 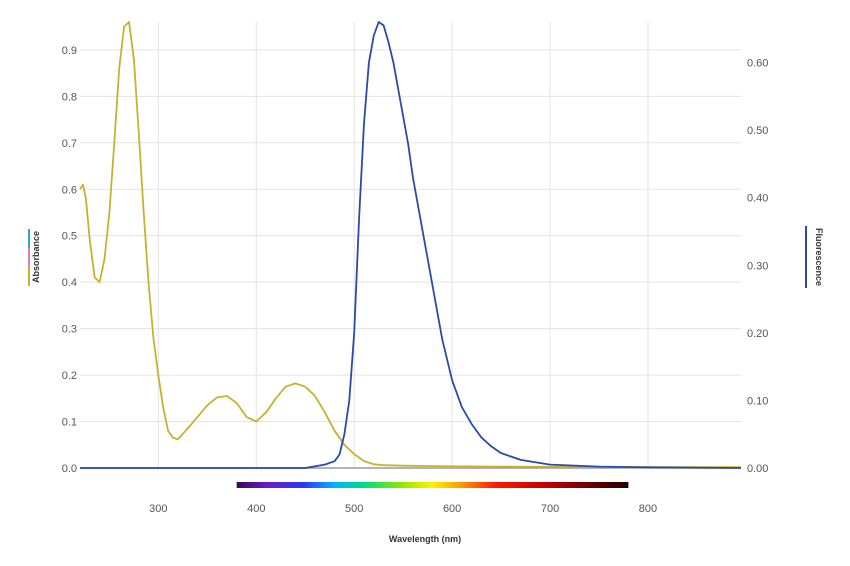 I want to click on x-tick-label: 600, so click(x=452, y=509).